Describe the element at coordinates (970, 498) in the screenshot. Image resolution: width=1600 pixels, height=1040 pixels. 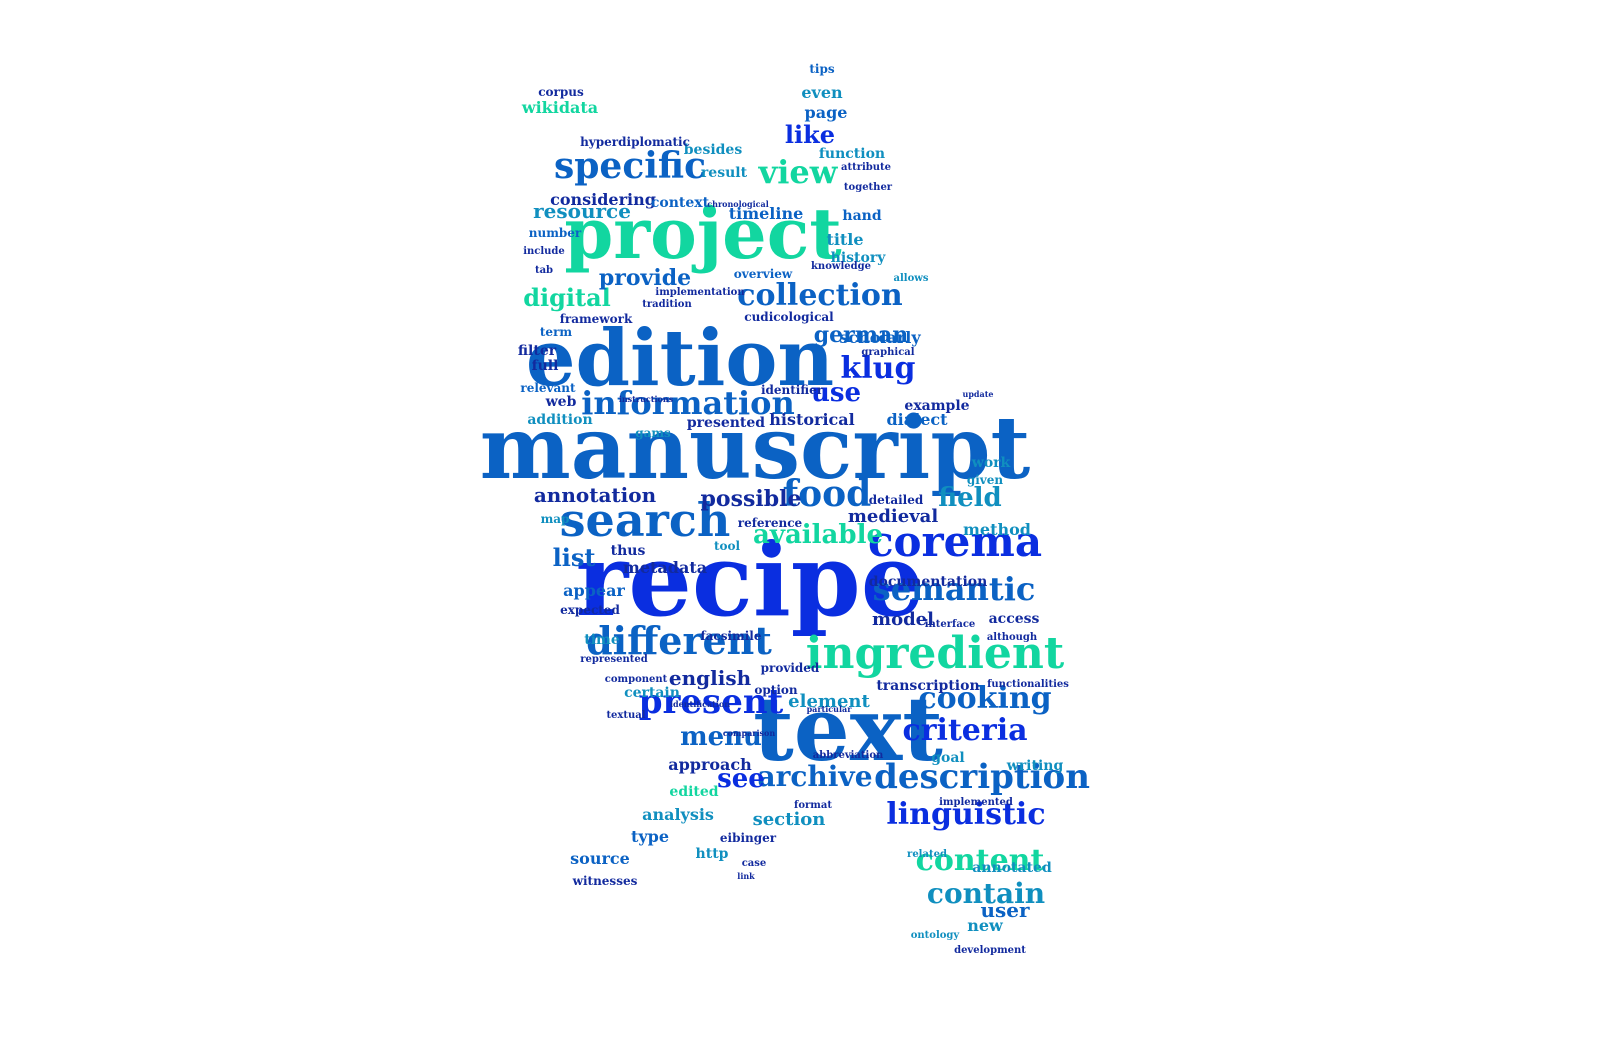
I see `word-field: field` at that location.